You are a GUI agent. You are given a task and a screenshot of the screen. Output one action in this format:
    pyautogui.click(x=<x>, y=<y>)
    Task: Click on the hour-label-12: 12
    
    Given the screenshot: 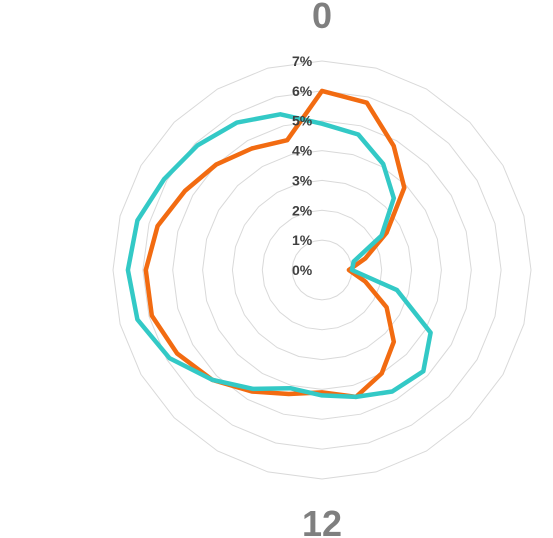 What is the action you would take?
    pyautogui.click(x=322, y=520)
    